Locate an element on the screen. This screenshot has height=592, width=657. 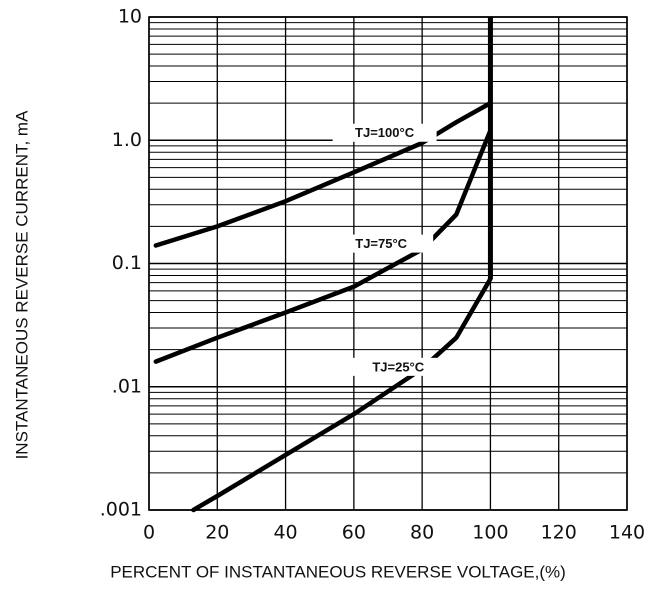
y-tick-label: 10 is located at coordinates (130, 17).